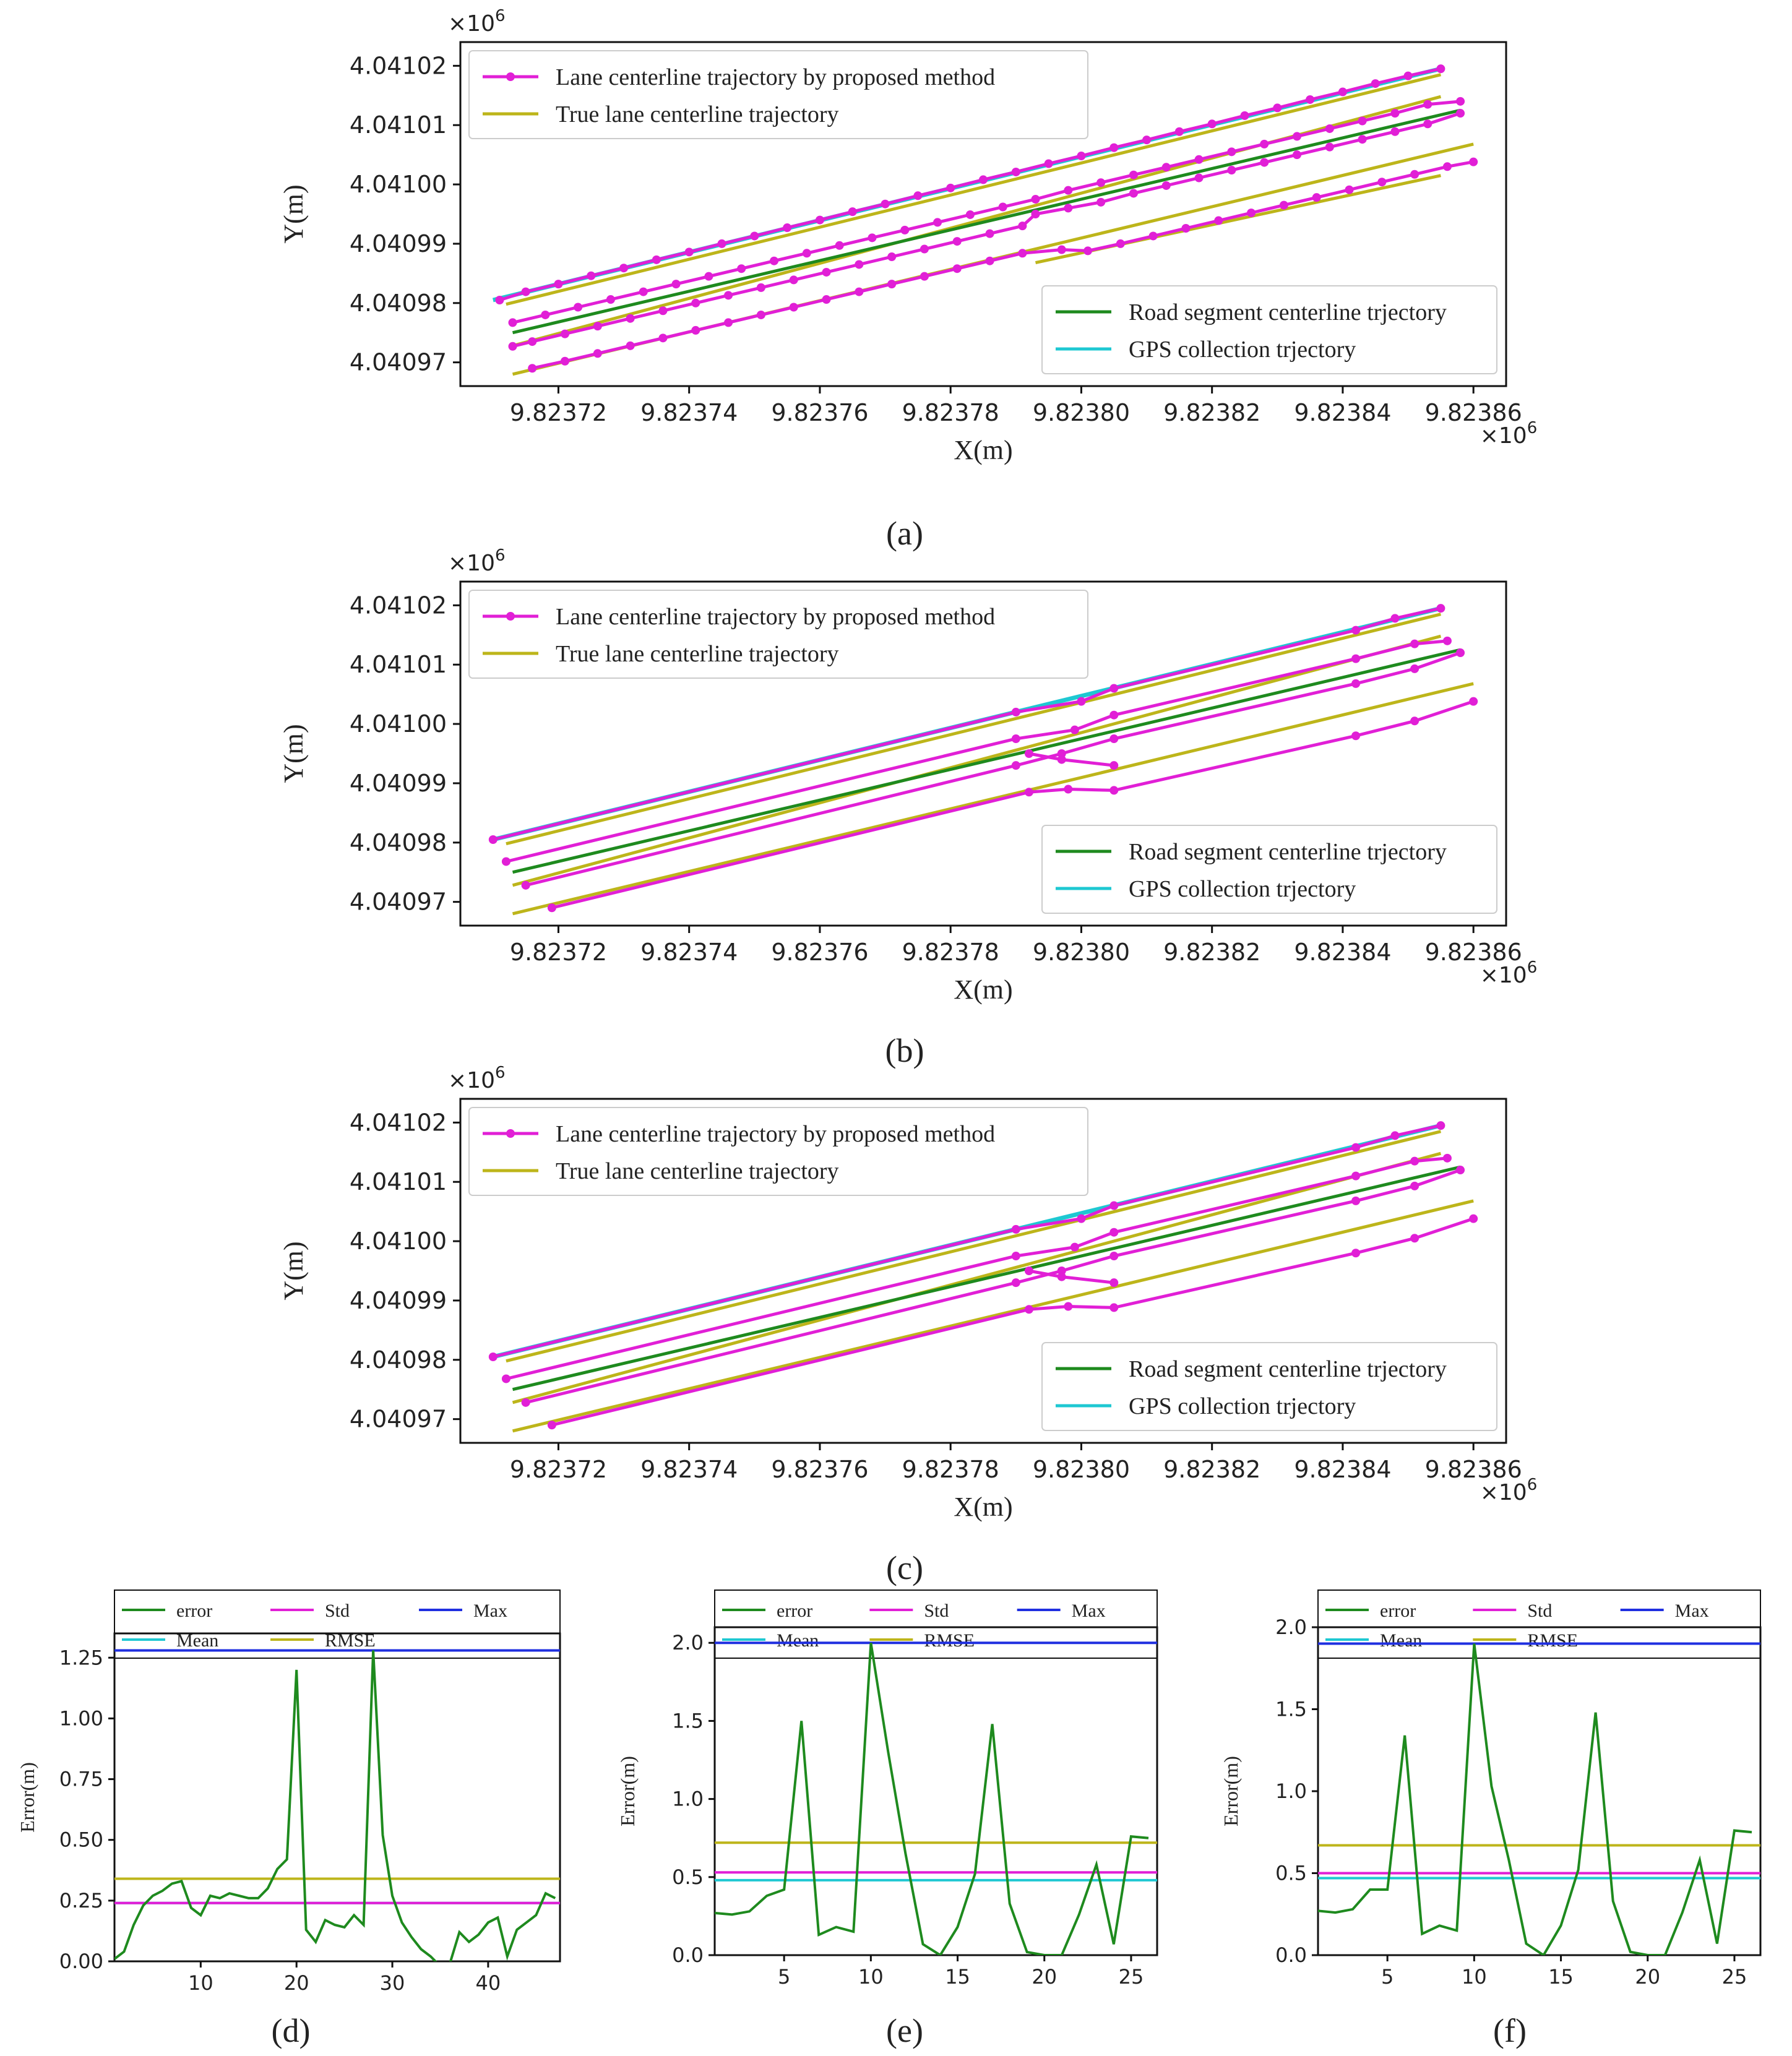  I want to click on legend-box-lower, so click(1269, 329).